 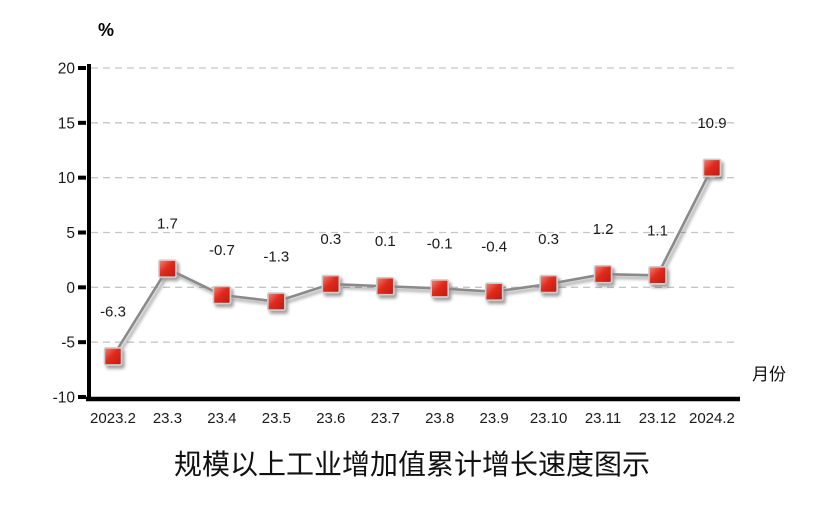 I want to click on y-axis-tick-label: 0, so click(x=70, y=288).